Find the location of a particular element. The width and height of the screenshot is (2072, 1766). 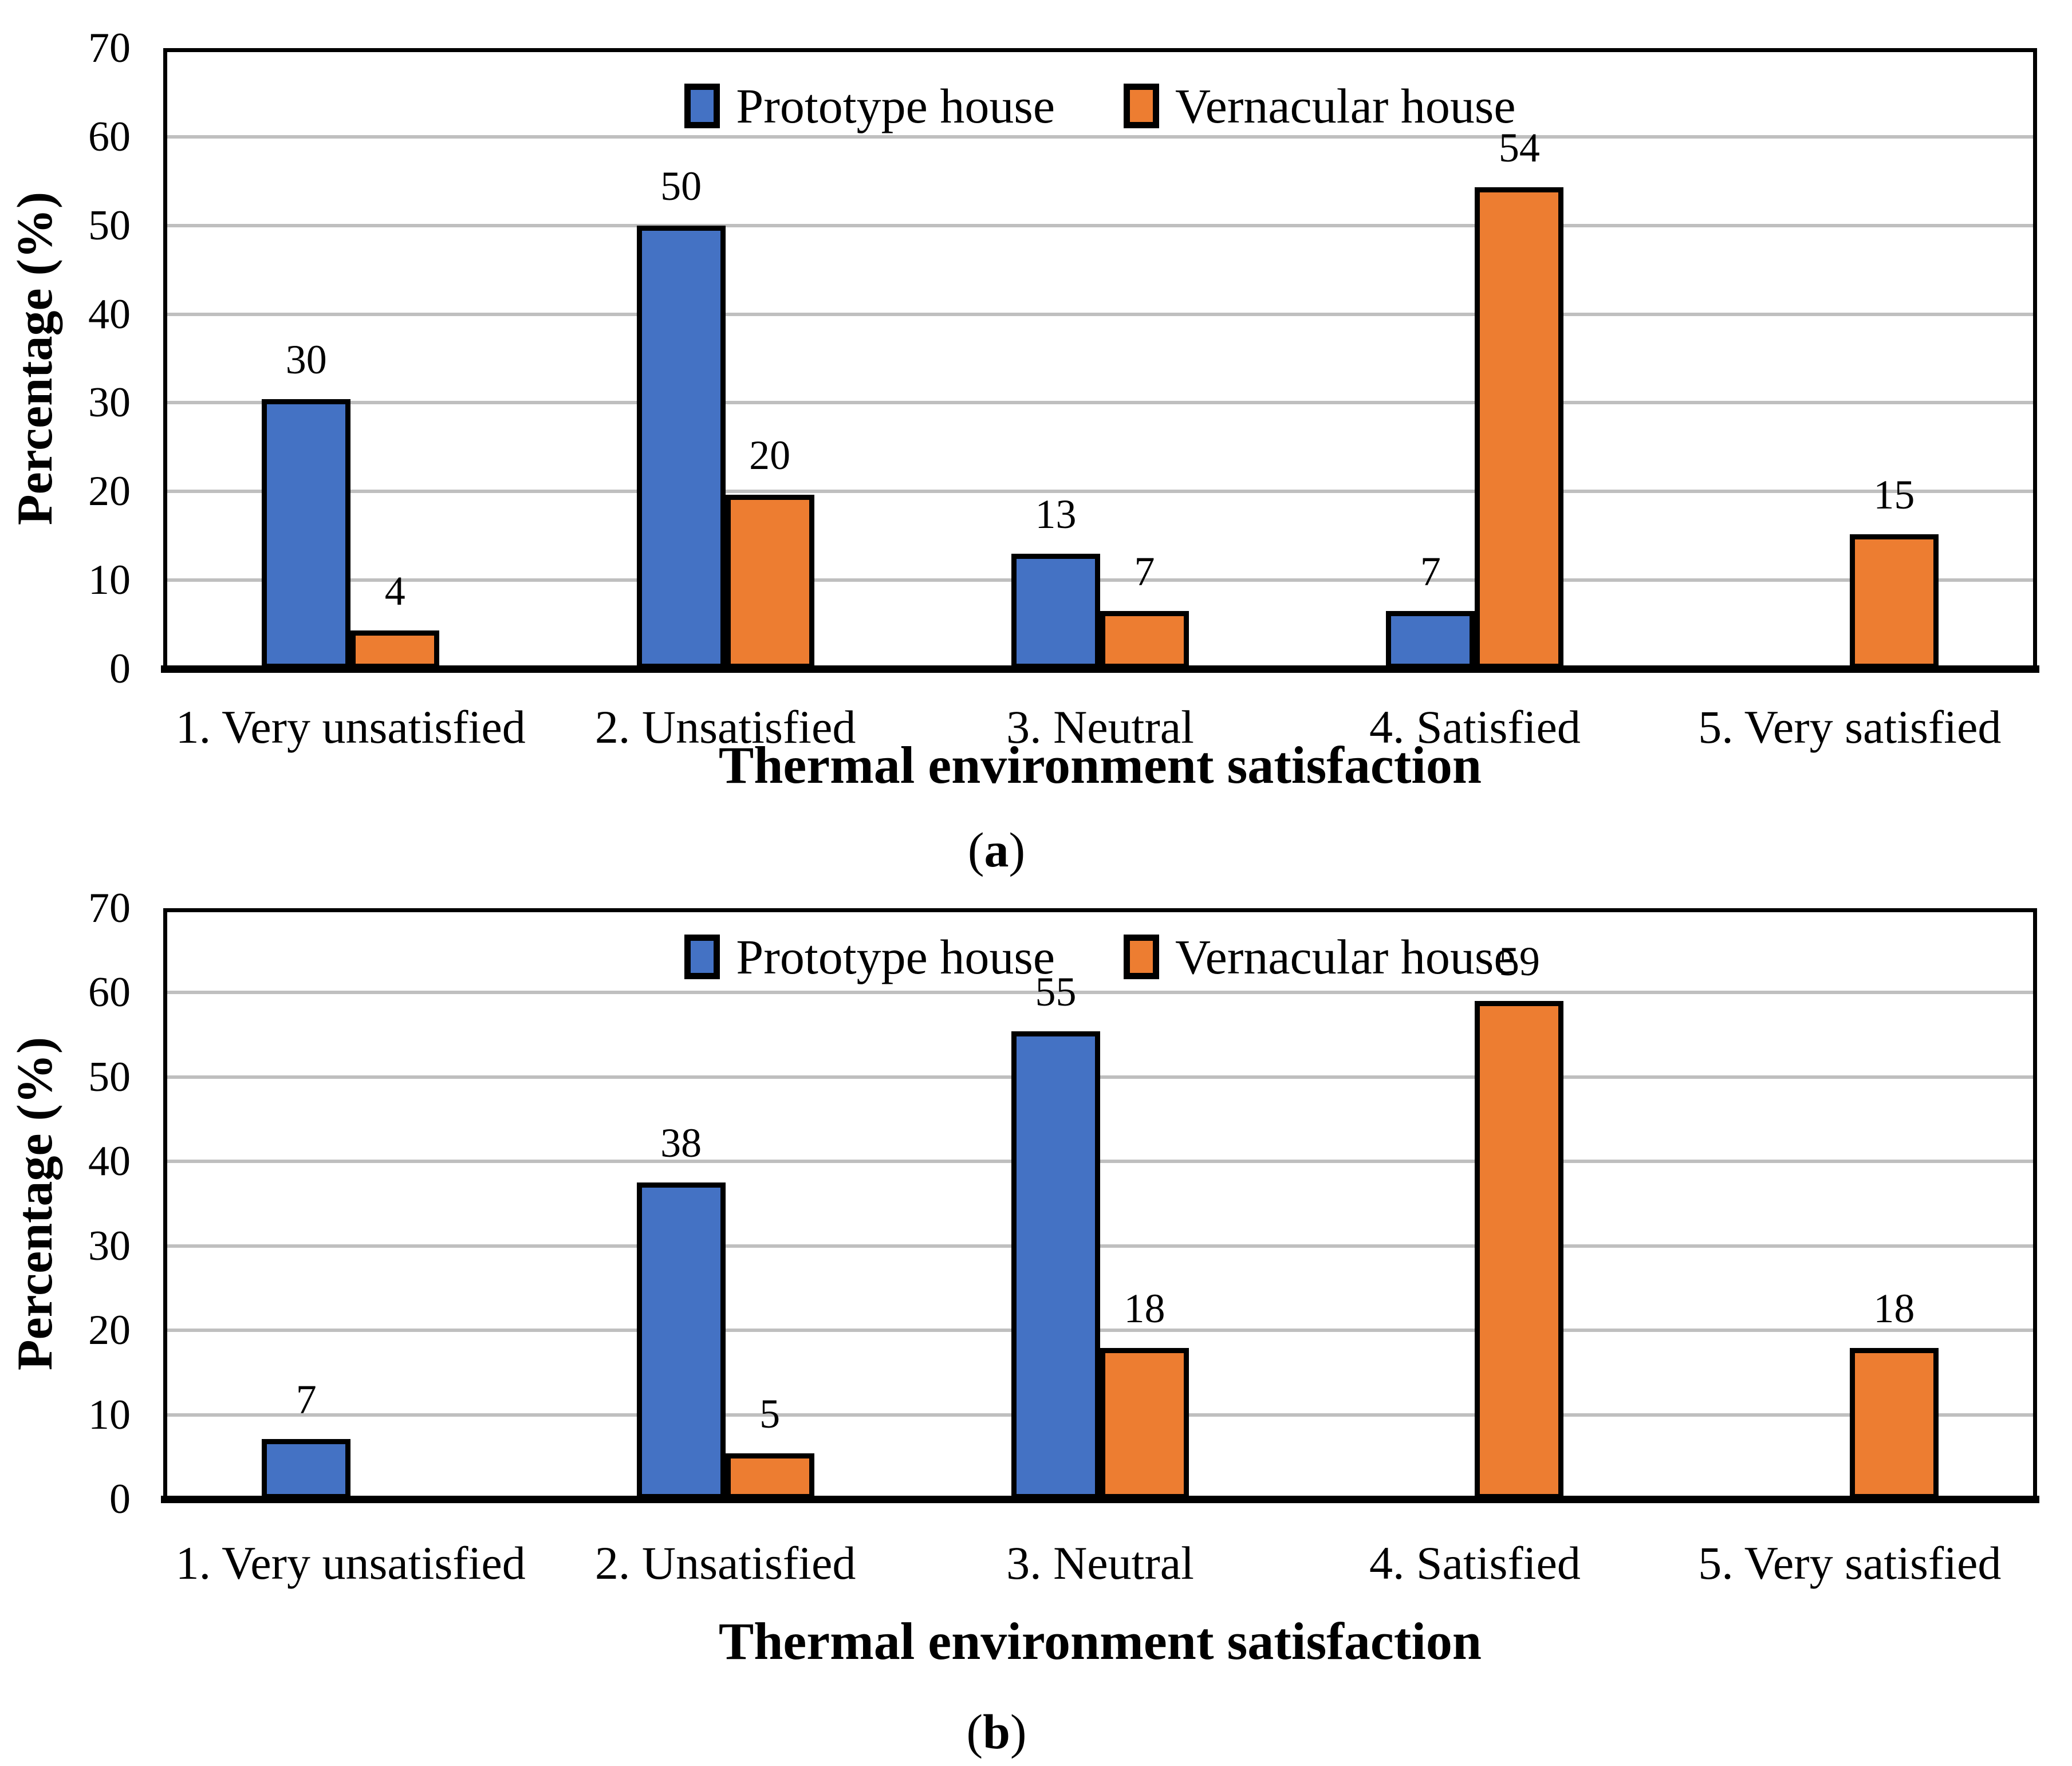

value-label: 4 is located at coordinates (394, 591).